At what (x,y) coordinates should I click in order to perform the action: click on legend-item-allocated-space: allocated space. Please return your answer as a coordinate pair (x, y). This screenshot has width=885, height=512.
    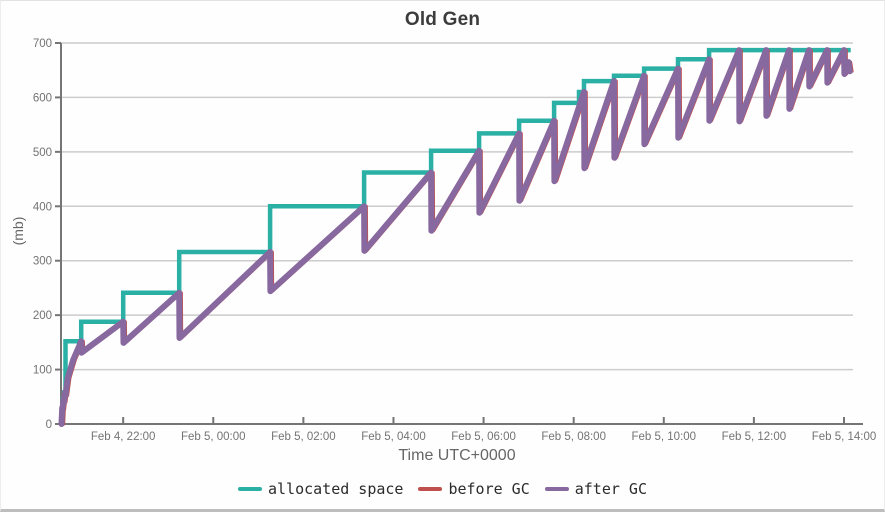
    Looking at the image, I should click on (320, 489).